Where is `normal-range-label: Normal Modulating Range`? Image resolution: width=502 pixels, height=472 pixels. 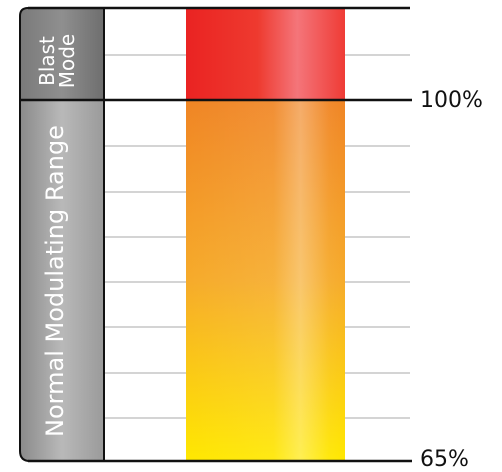 normal-range-label: Normal Modulating Range is located at coordinates (55, 281).